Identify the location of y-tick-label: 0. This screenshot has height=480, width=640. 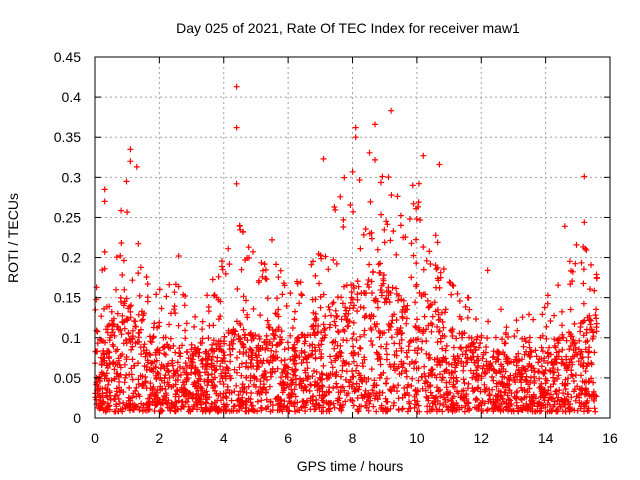
(77, 418).